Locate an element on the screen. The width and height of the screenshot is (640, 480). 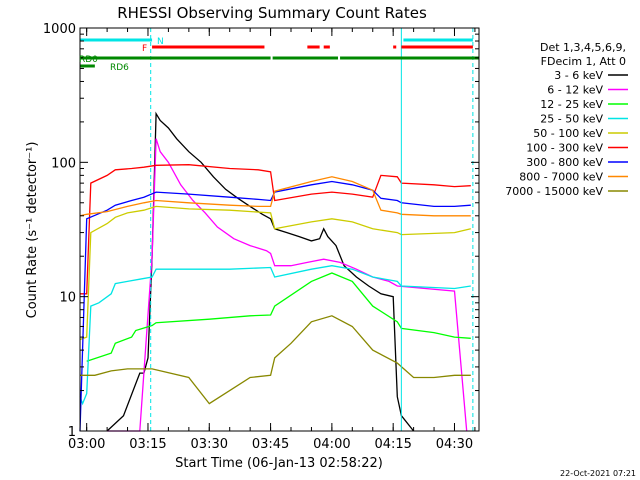
legend-label-1: 3 - 6 keV is located at coordinates (578, 75).